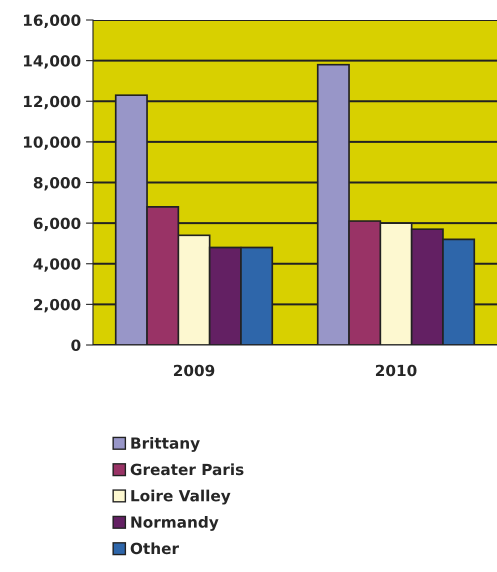  What do you see at coordinates (75, 345) in the screenshot?
I see `y-tick-label: 0` at bounding box center [75, 345].